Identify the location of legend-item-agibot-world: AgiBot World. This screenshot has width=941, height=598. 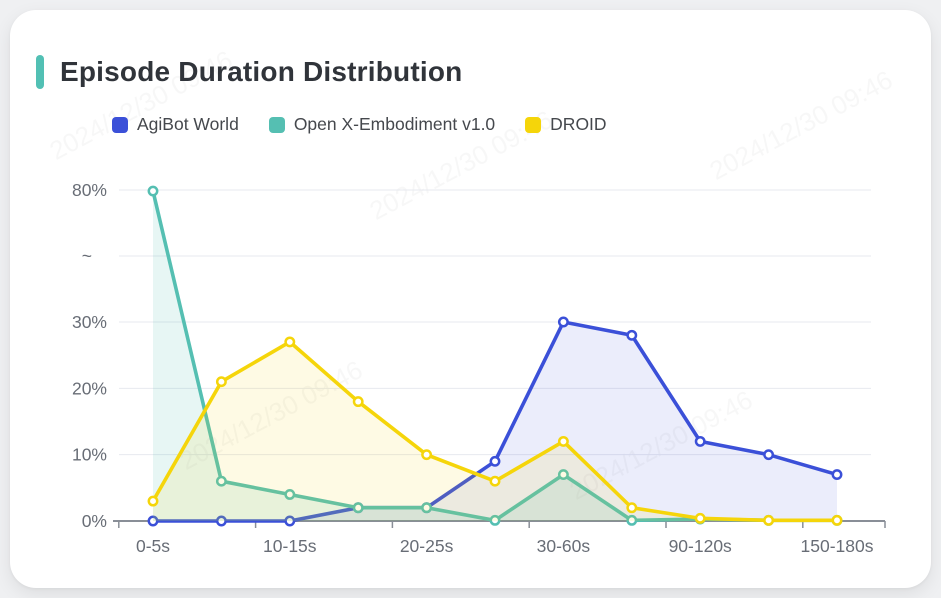
(175, 124).